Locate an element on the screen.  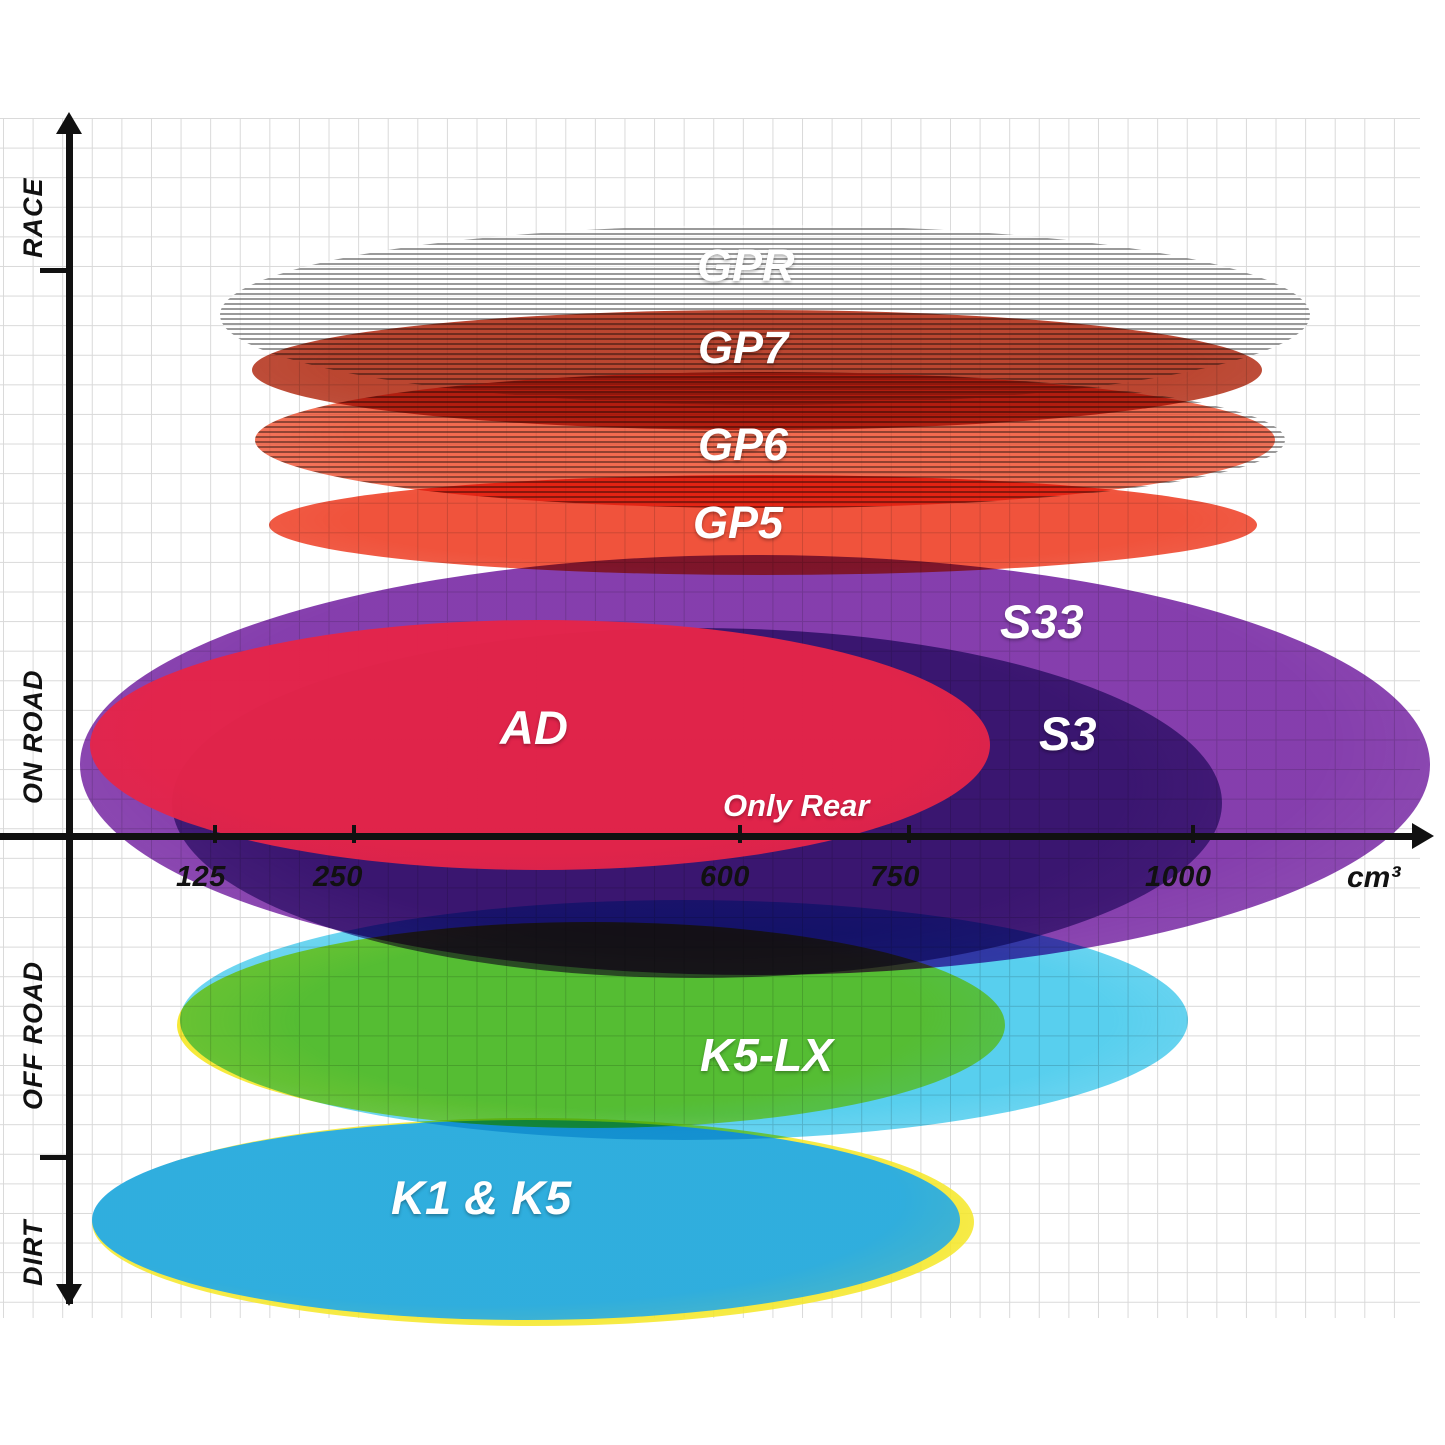
ellipse-ad is located at coordinates (540, 745).